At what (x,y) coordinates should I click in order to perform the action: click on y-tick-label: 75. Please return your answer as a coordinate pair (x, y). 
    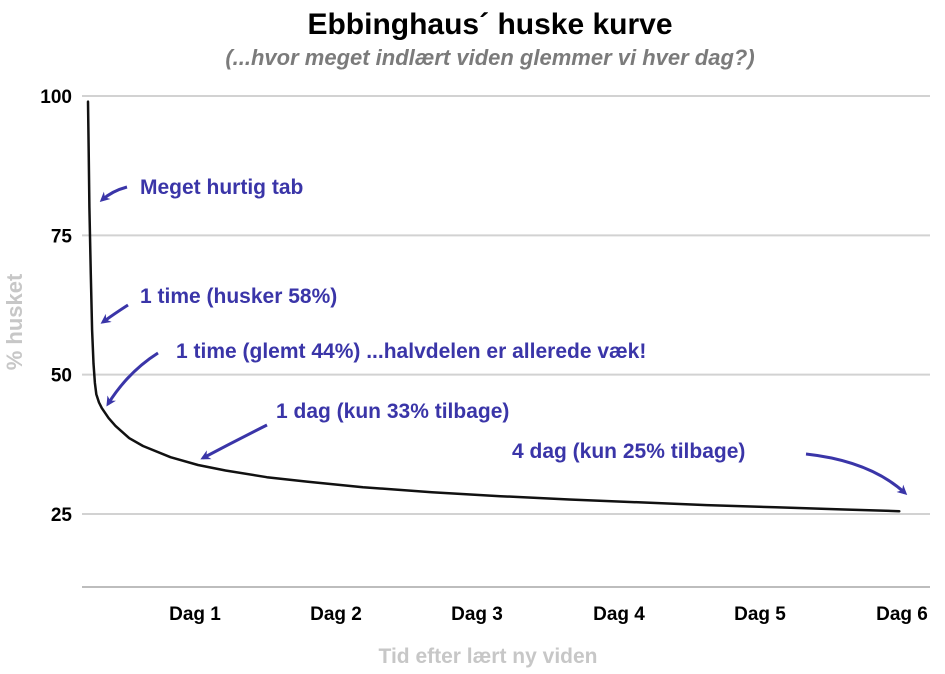
    Looking at the image, I should click on (62, 236).